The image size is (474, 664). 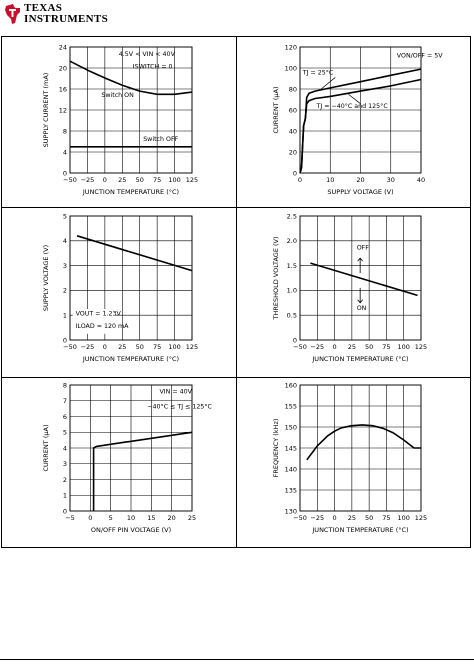 I want to click on y-tick-label: 1, so click(x=65, y=316).